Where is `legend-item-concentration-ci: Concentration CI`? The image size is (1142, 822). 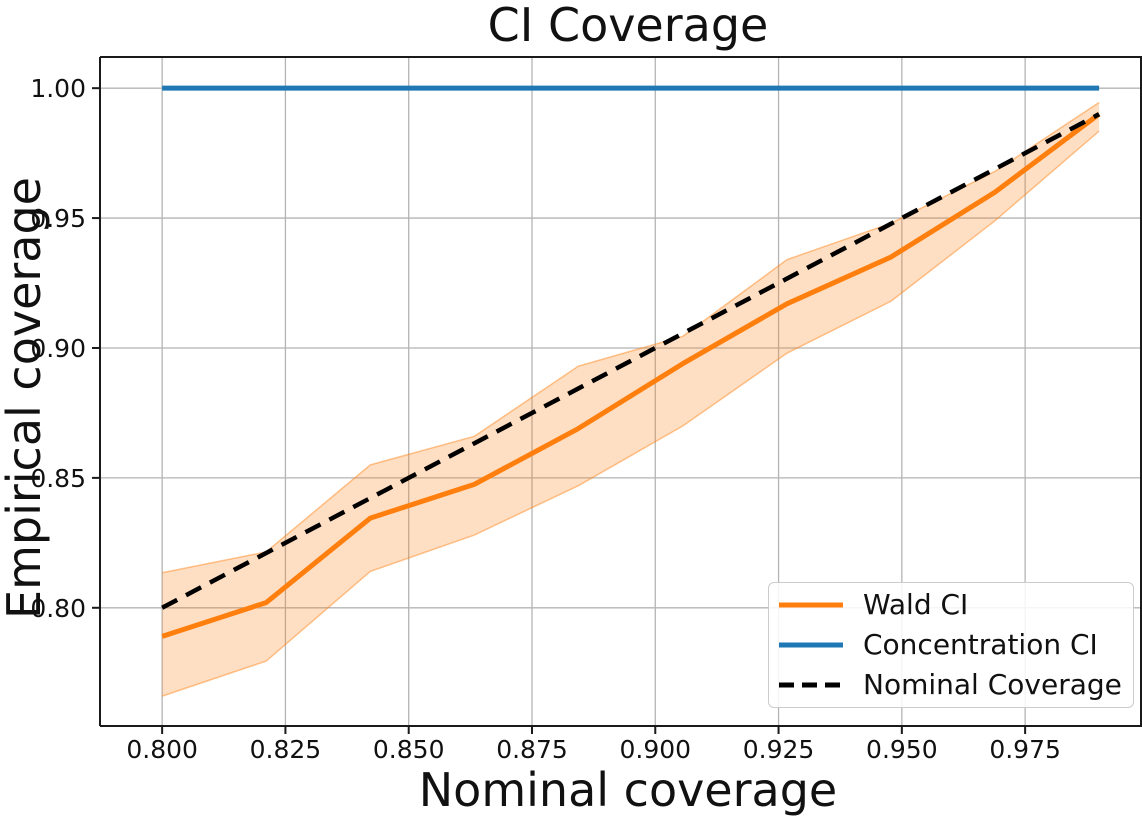 legend-item-concentration-ci: Concentration CI is located at coordinates (956, 645).